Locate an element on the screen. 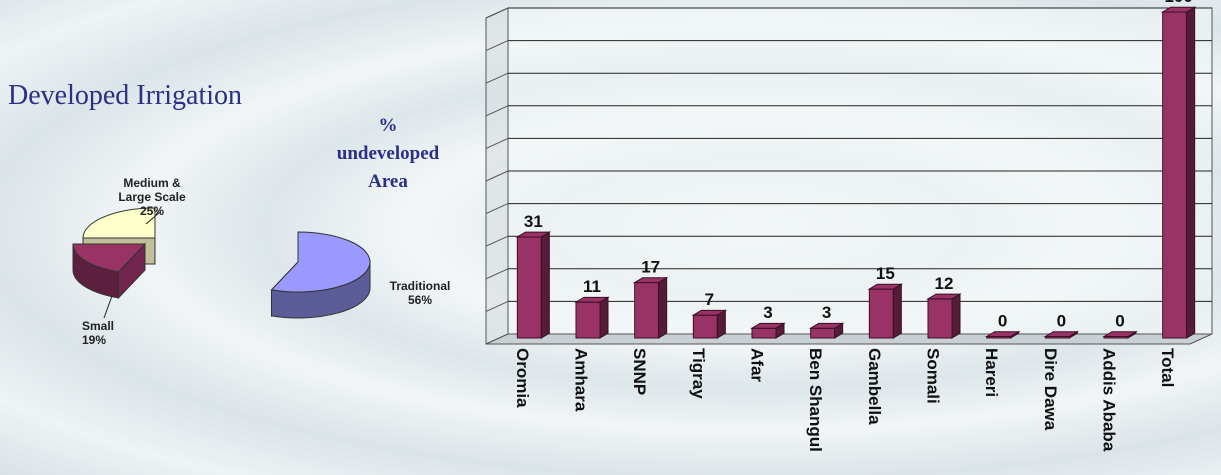  category-label: Ben Shangul is located at coordinates (815, 400).